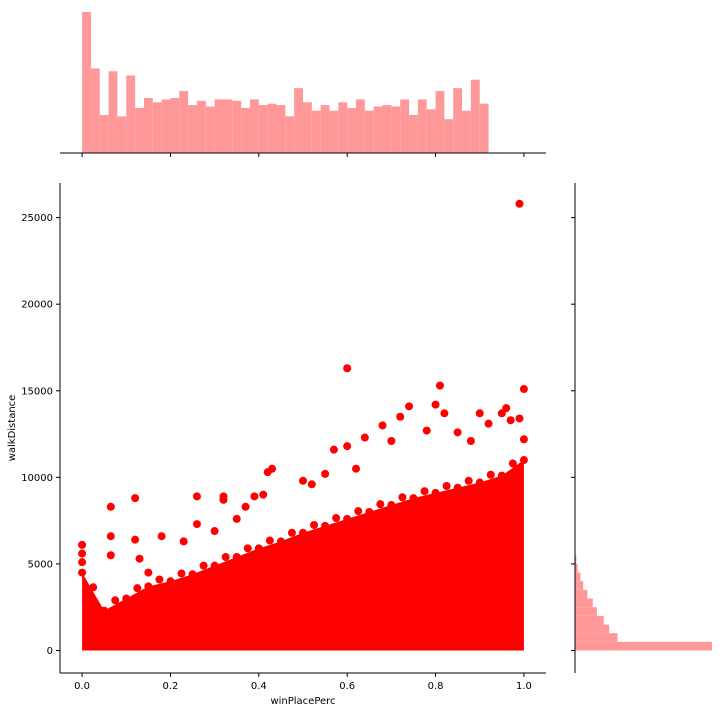  What do you see at coordinates (524, 686) in the screenshot?
I see `x-tick-label: 1.0` at bounding box center [524, 686].